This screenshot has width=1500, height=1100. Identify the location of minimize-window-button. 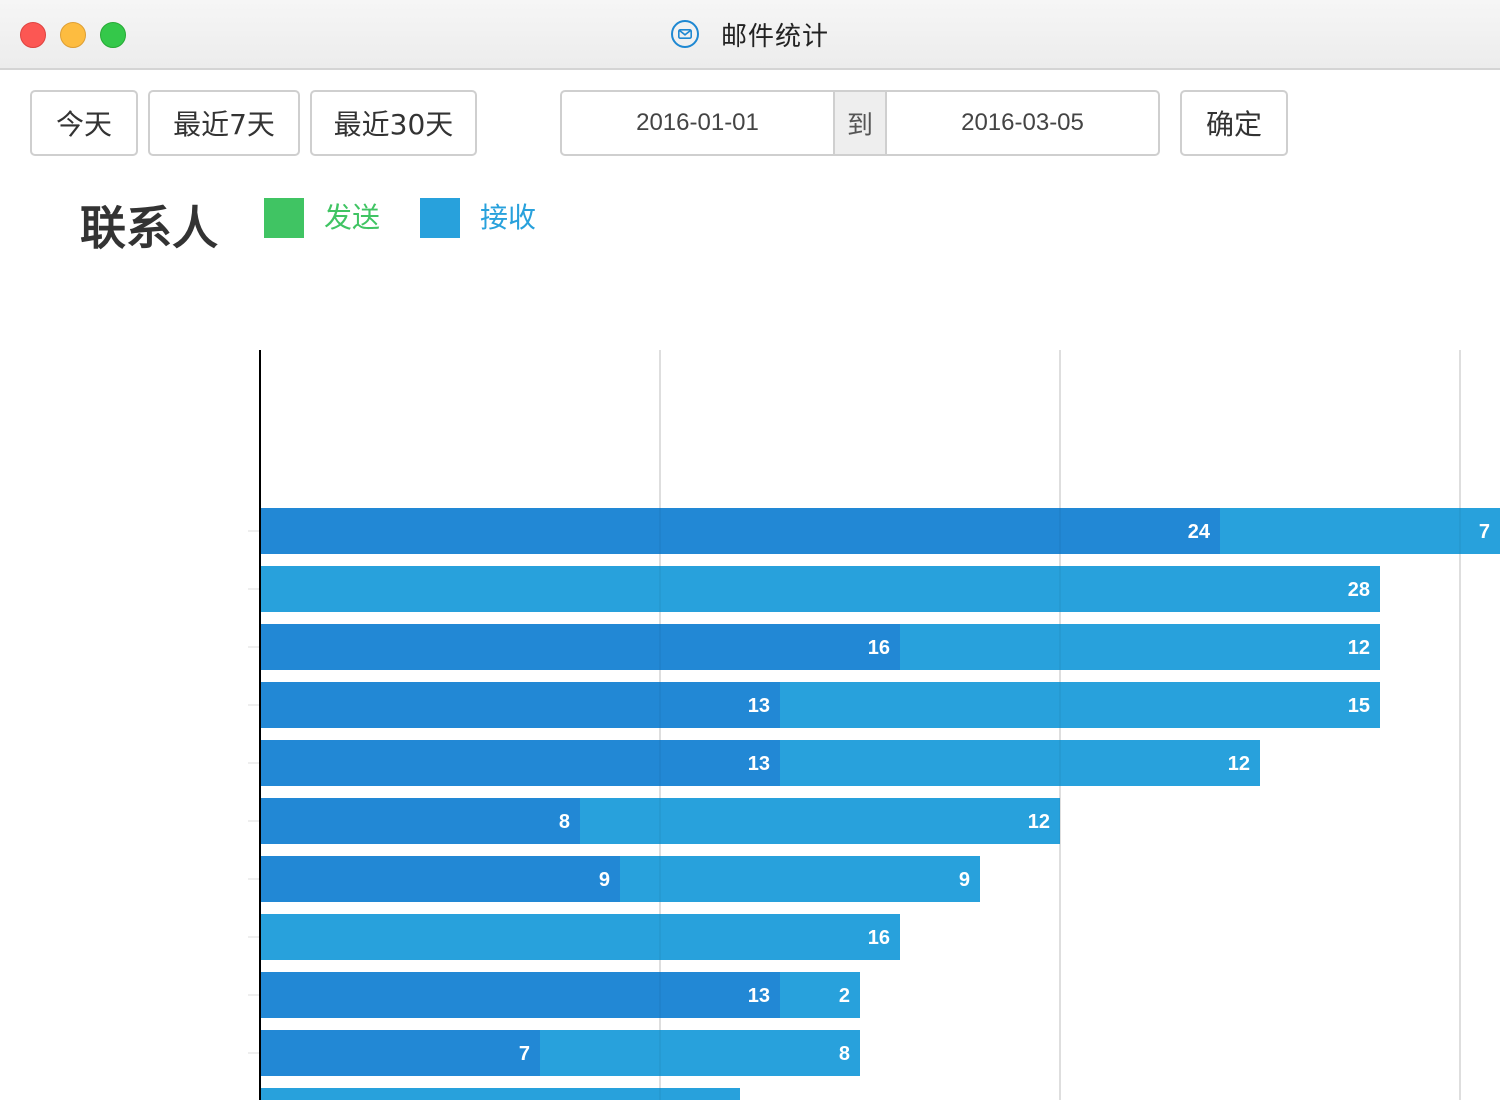
(73, 35).